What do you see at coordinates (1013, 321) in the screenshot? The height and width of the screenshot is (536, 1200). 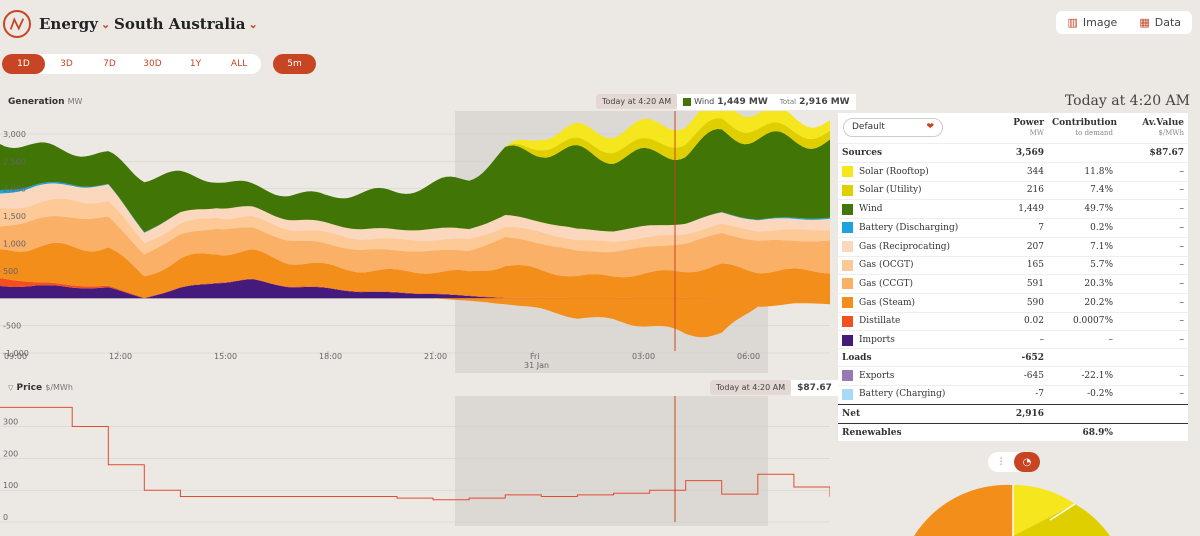 I see `source-row: Distillate 0.02 0.0007% –` at bounding box center [1013, 321].